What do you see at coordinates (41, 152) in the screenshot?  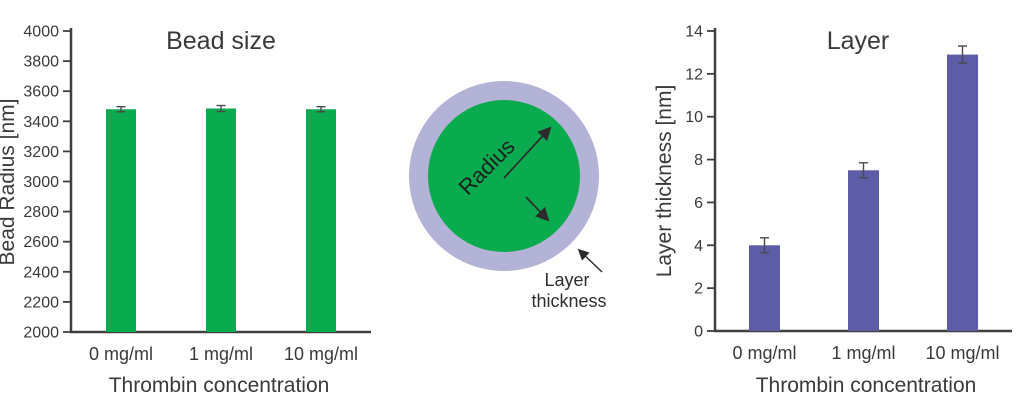 I see `y-tick-label: 3200` at bounding box center [41, 152].